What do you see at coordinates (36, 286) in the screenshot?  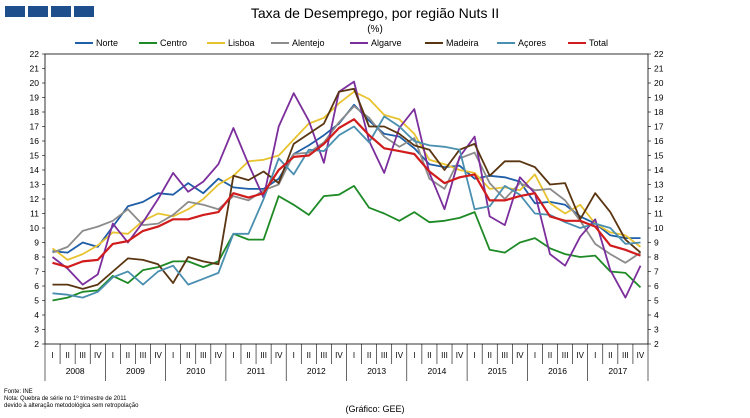 I see `y-tick-label-left: 6` at bounding box center [36, 286].